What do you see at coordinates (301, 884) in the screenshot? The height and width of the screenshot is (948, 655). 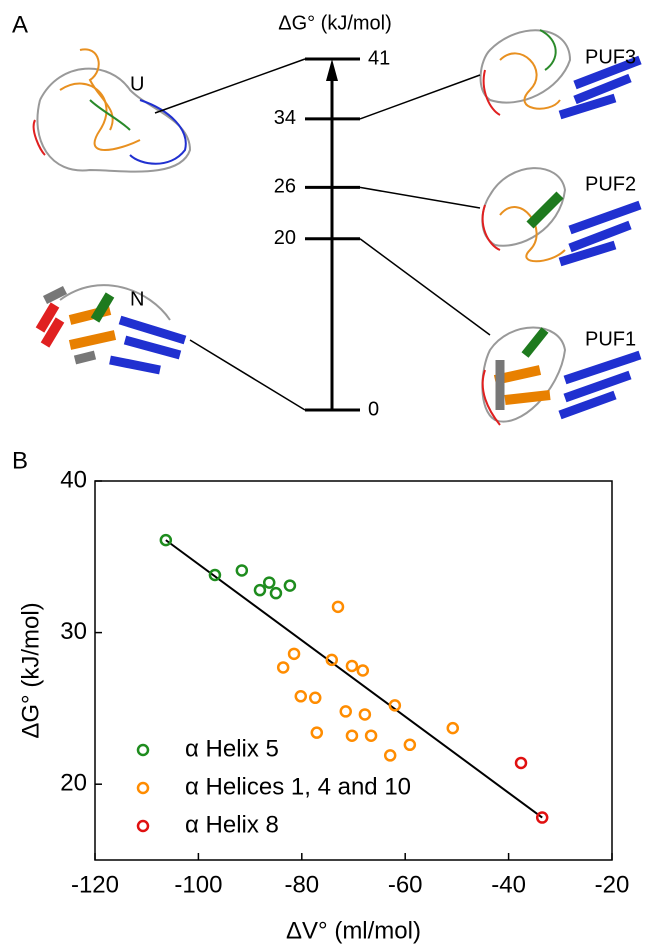 I see `x-tick-label: -80` at bounding box center [301, 884].